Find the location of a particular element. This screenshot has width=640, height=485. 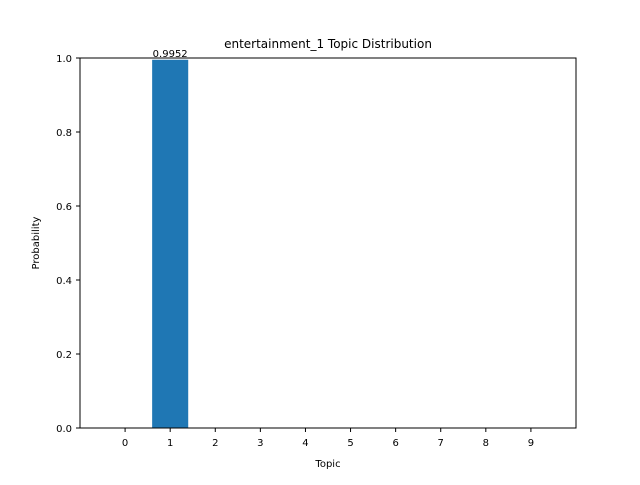

chart-title: entertainment_1 Topic Distribution is located at coordinates (328, 44).